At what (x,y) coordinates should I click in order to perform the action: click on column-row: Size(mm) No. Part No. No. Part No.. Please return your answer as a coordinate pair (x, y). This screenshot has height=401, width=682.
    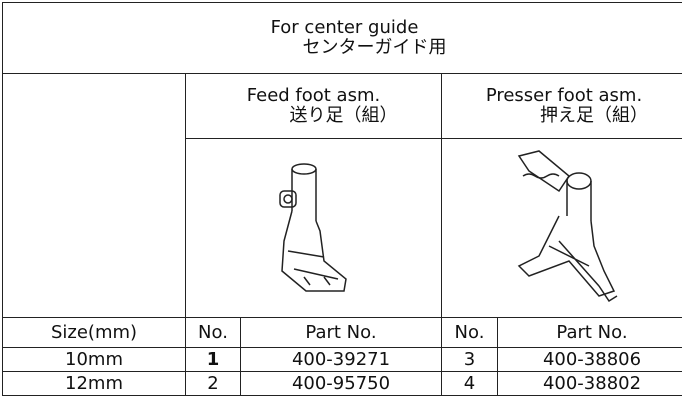
    Looking at the image, I should click on (342, 332).